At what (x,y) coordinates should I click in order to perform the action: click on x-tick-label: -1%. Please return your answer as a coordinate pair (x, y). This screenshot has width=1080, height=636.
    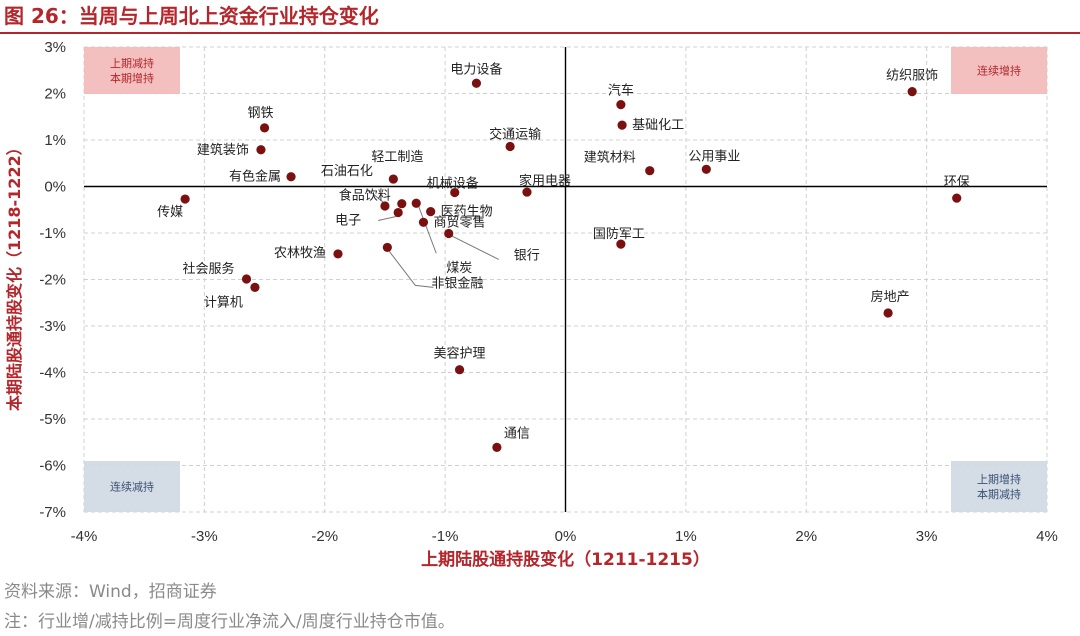
    Looking at the image, I should click on (445, 536).